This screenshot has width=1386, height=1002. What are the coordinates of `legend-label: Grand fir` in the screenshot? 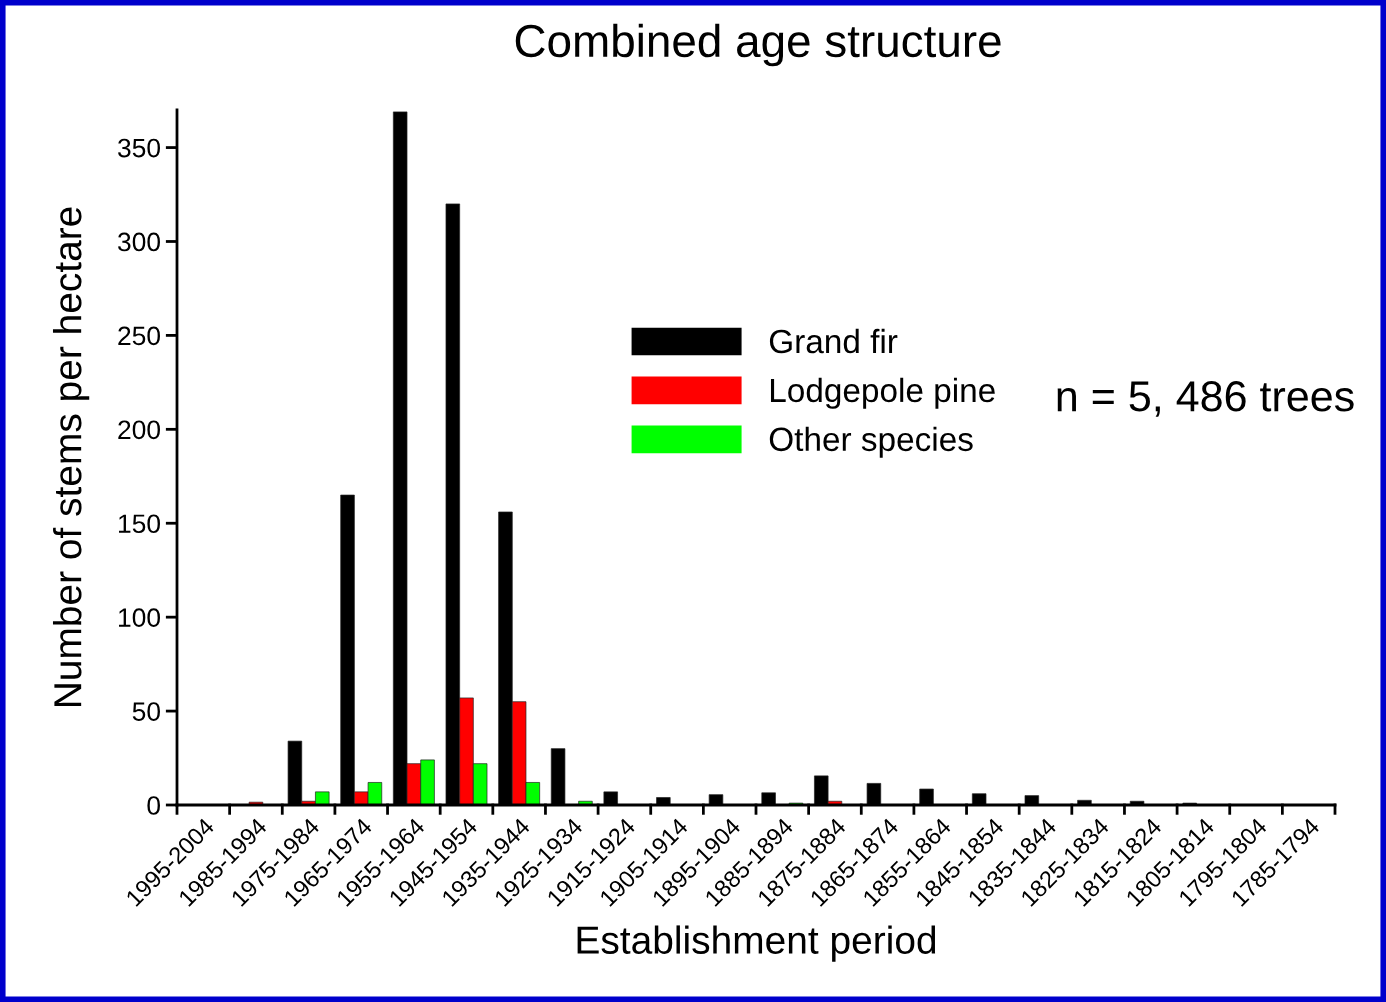 It's located at (833, 341).